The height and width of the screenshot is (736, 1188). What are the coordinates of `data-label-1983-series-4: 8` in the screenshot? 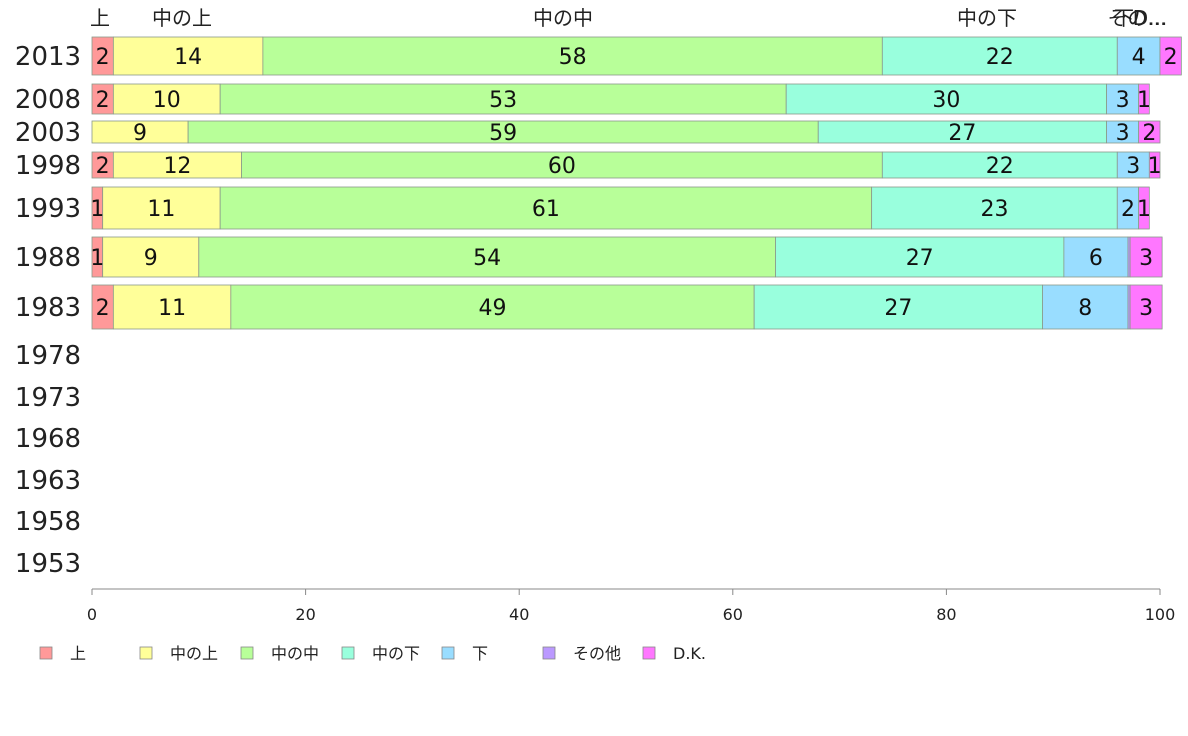 It's located at (1085, 308).